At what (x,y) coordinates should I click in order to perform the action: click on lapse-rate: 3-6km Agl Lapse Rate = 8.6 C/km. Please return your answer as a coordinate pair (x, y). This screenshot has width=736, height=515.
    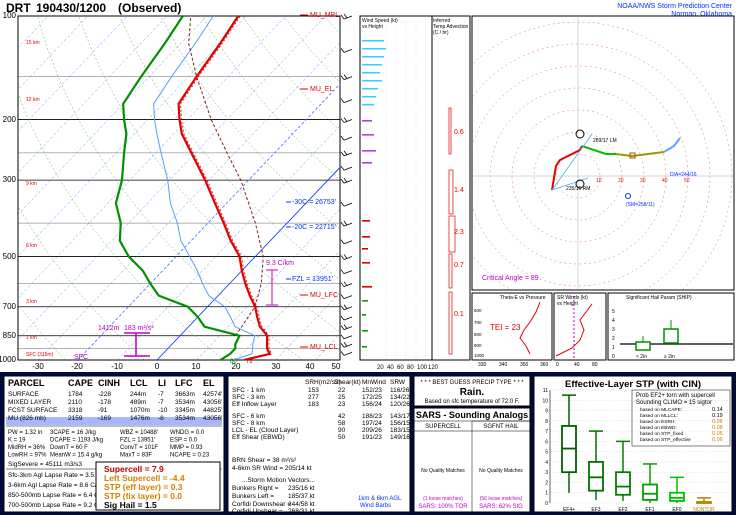
    Looking at the image, I should click on (56, 485).